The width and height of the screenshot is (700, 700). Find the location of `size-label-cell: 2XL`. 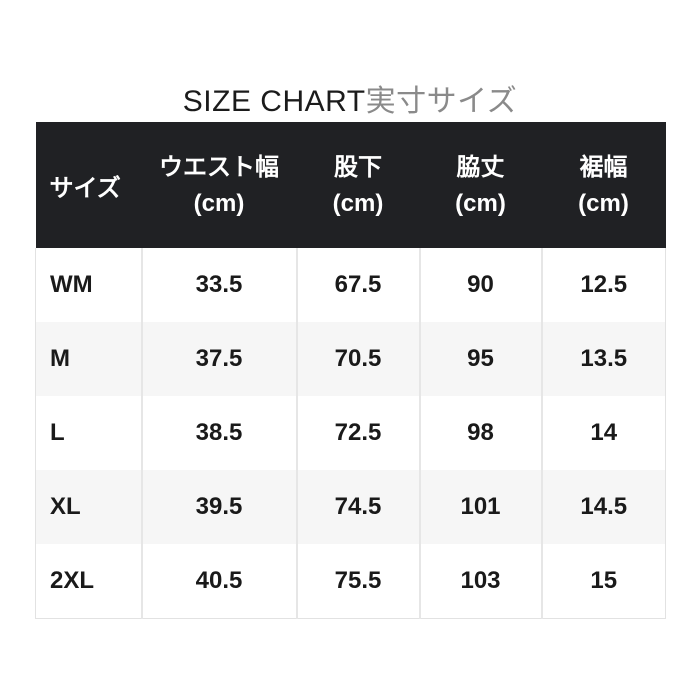

size-label-cell: 2XL is located at coordinates (88, 581).